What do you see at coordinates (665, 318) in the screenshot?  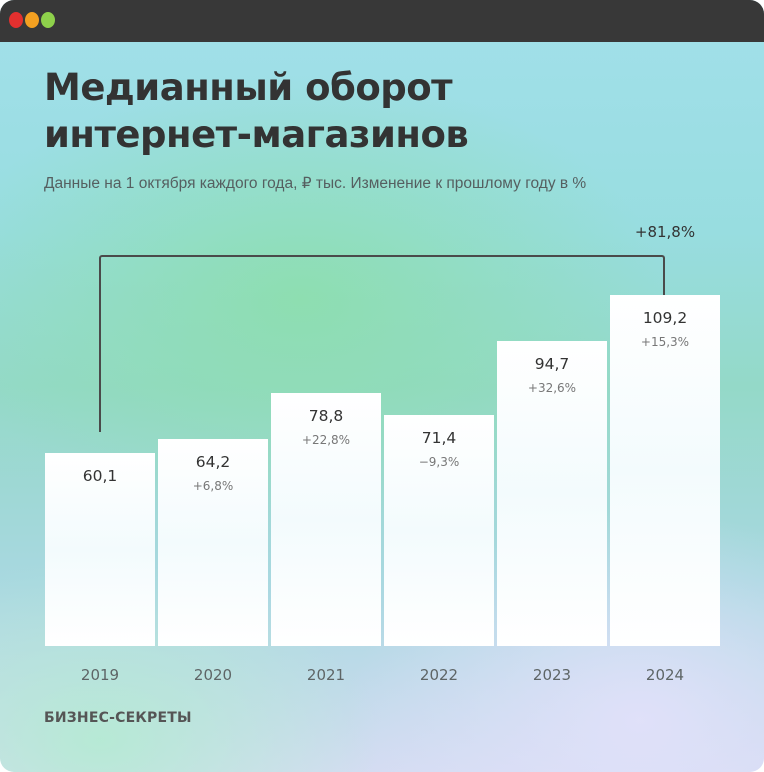 I see `bar-value: 109,2` at bounding box center [665, 318].